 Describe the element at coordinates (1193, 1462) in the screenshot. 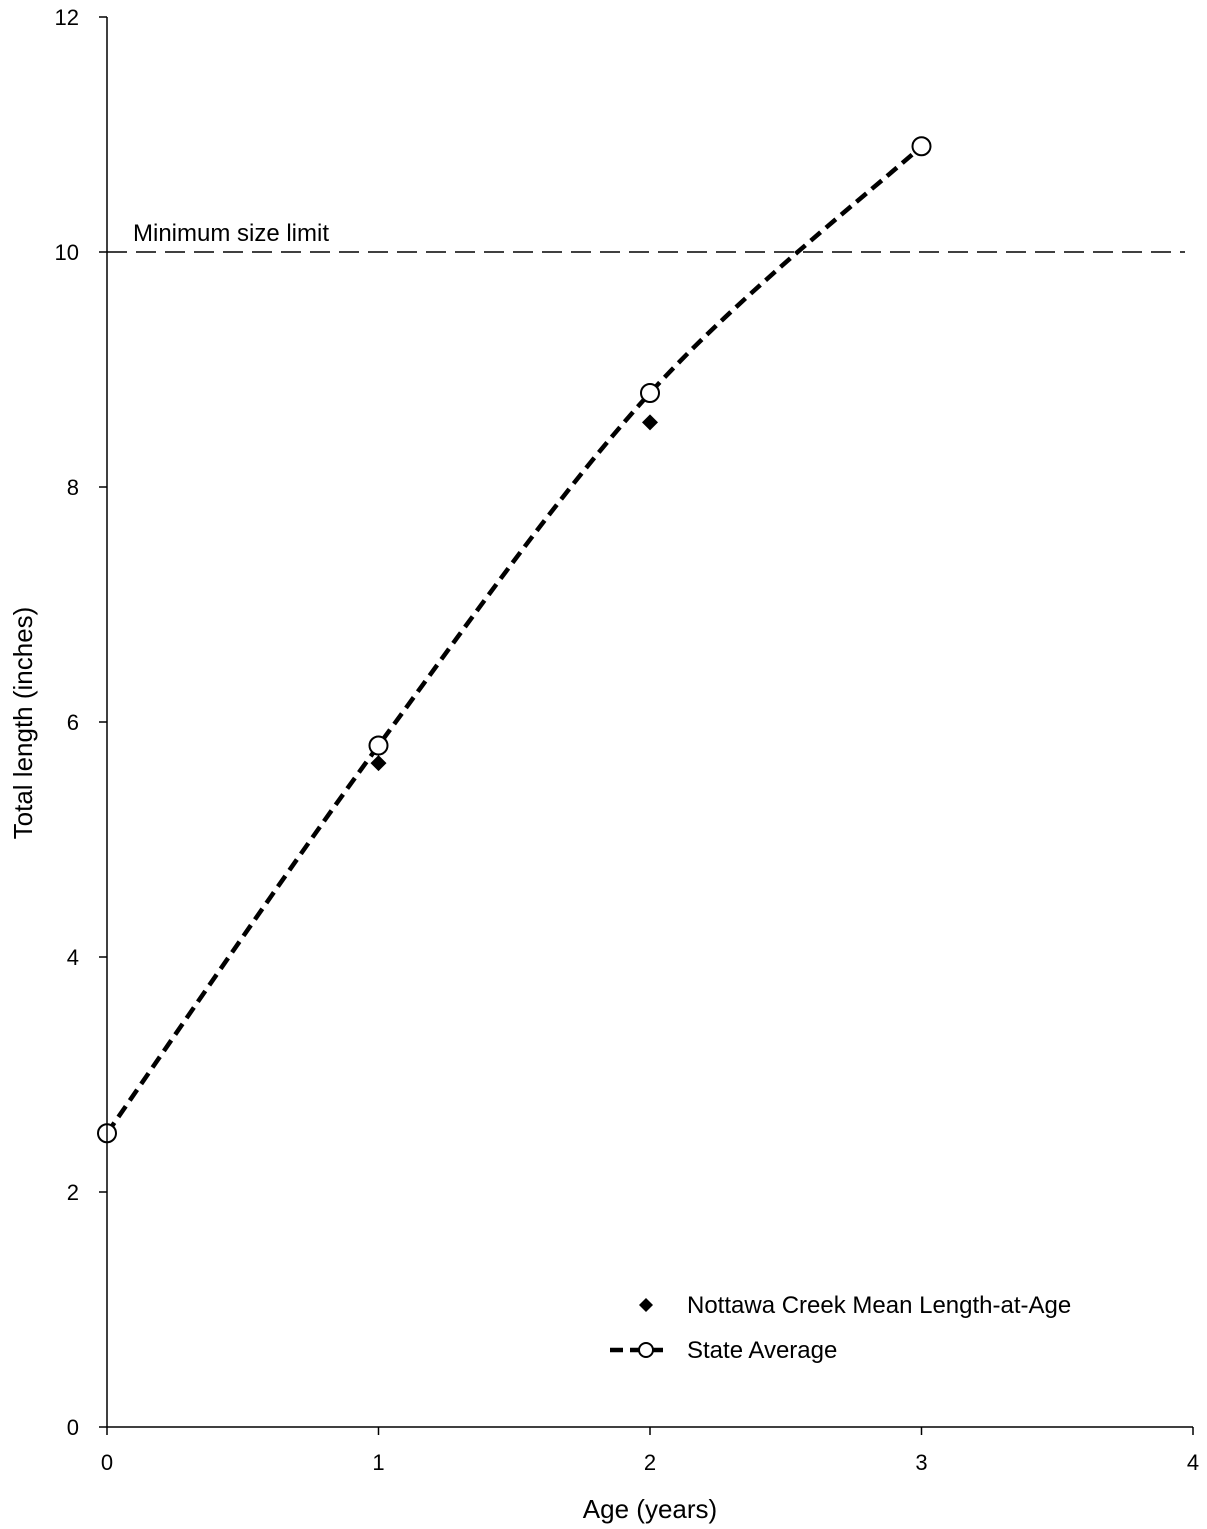

I see `x-tick-label: 4` at that location.